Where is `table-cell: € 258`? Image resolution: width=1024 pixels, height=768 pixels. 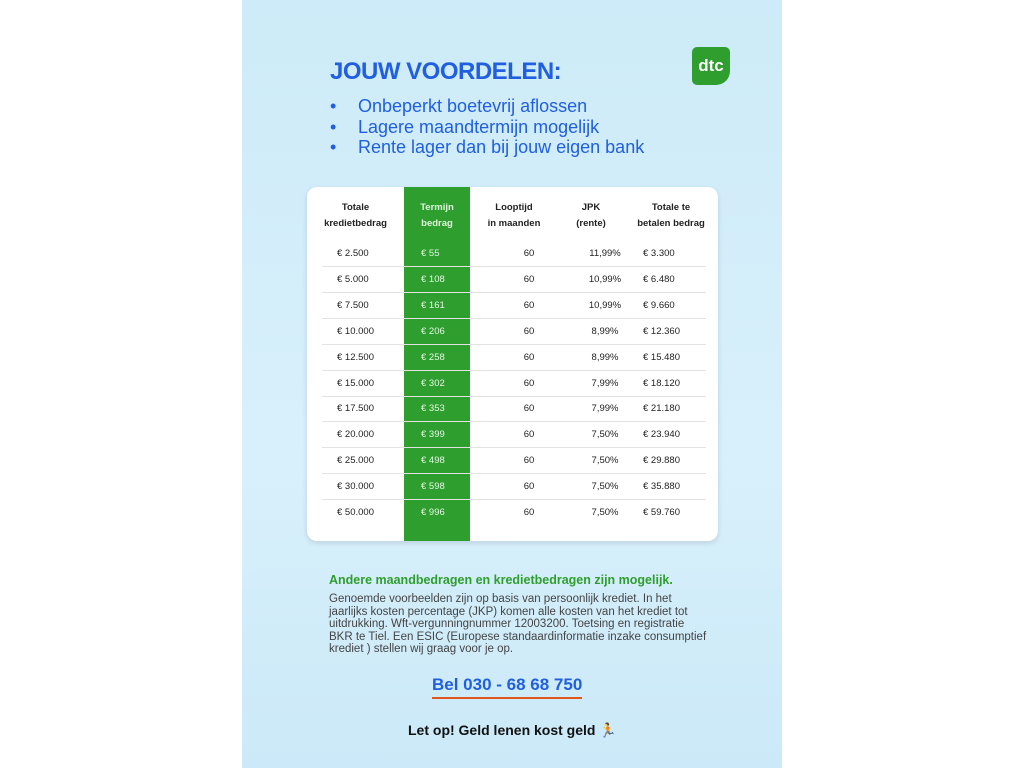
table-cell: € 258 is located at coordinates (433, 357).